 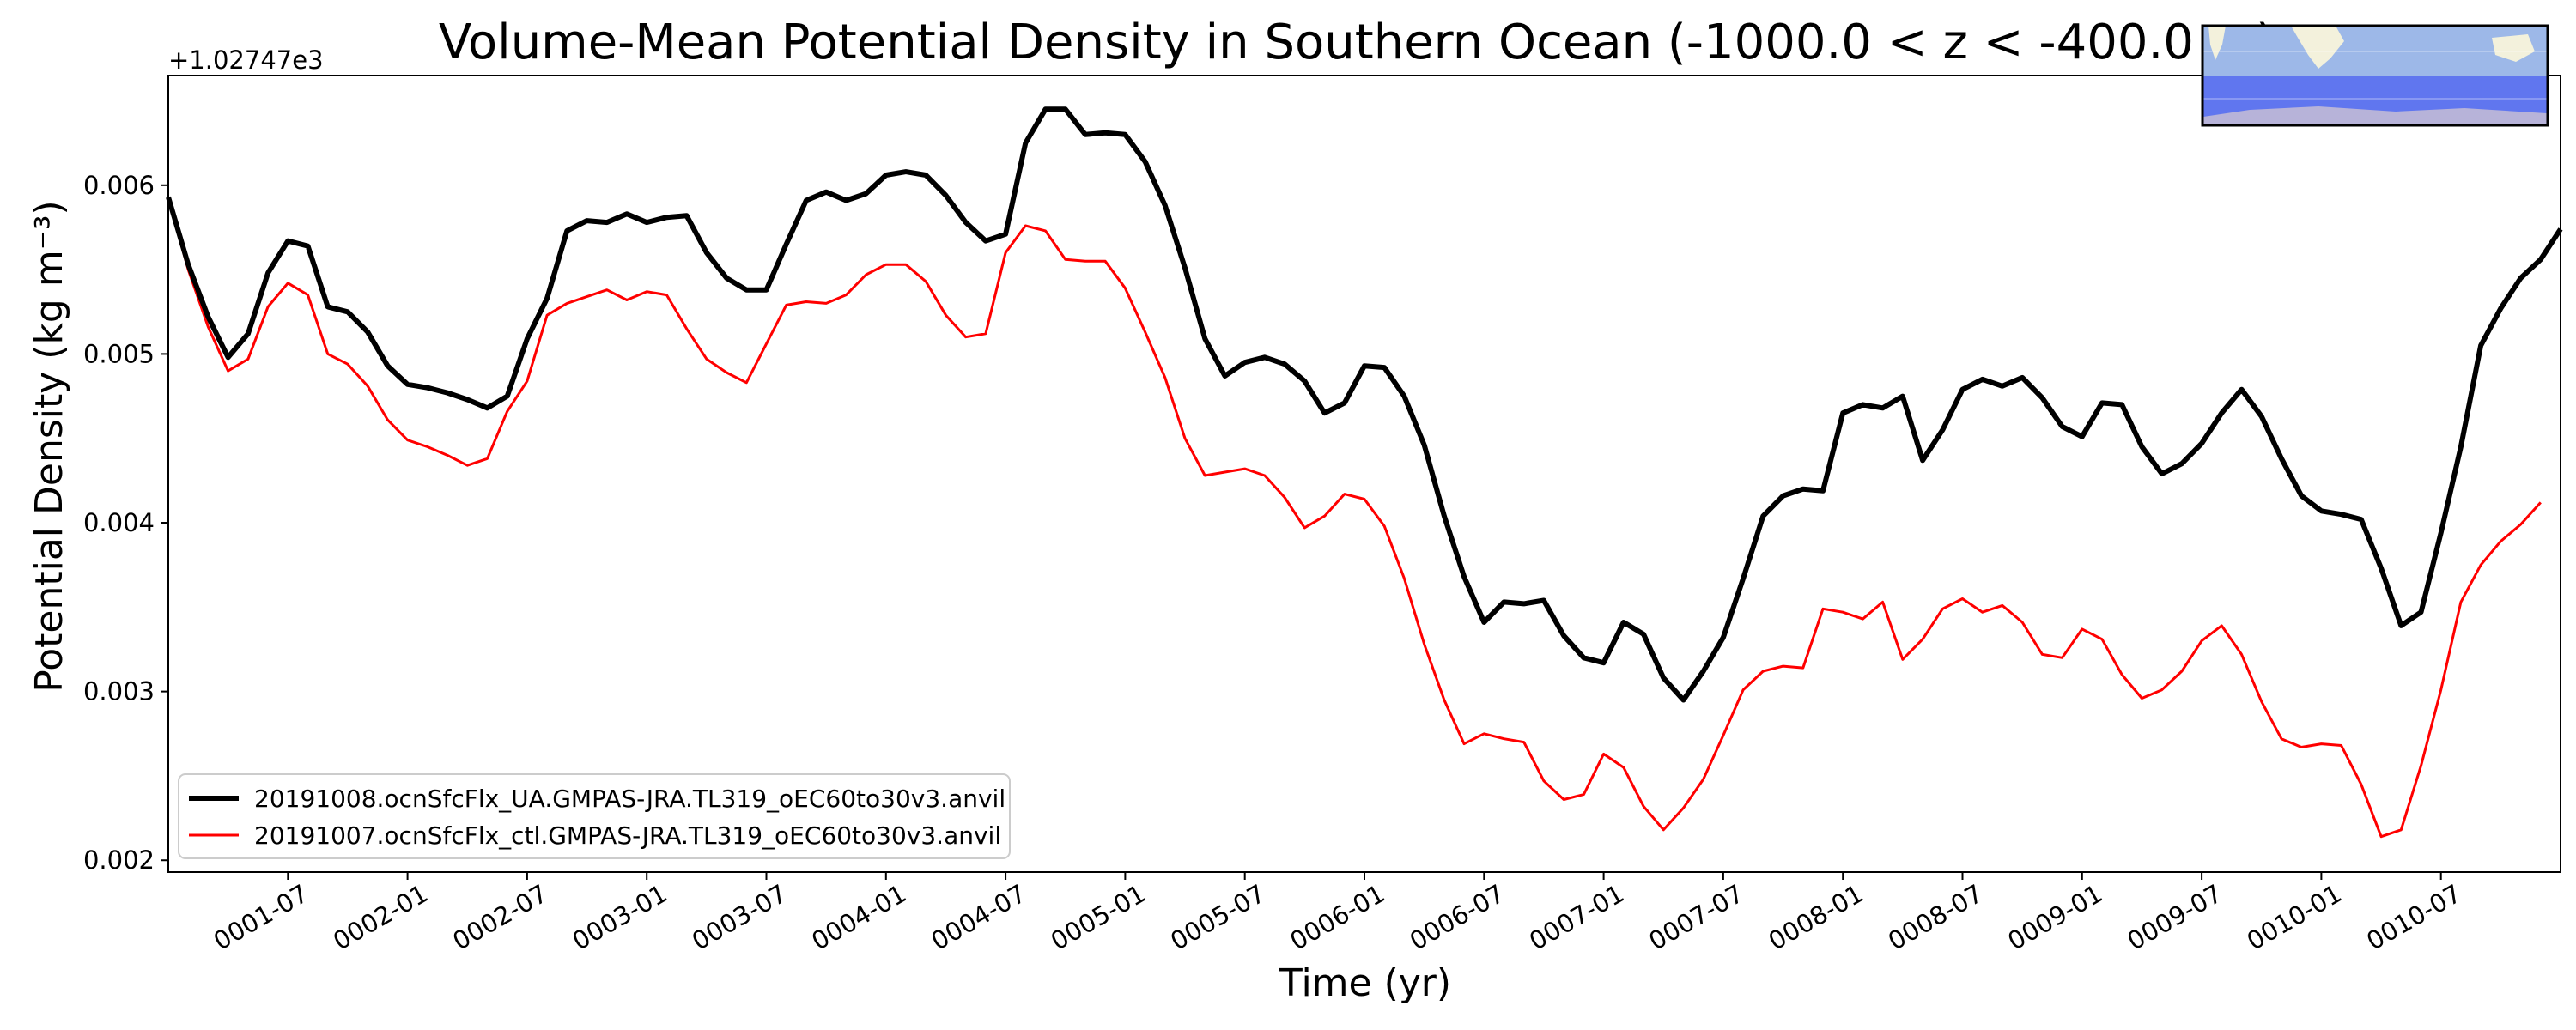 I want to click on x-tick-label: 0010-01, so click(x=2295, y=917).